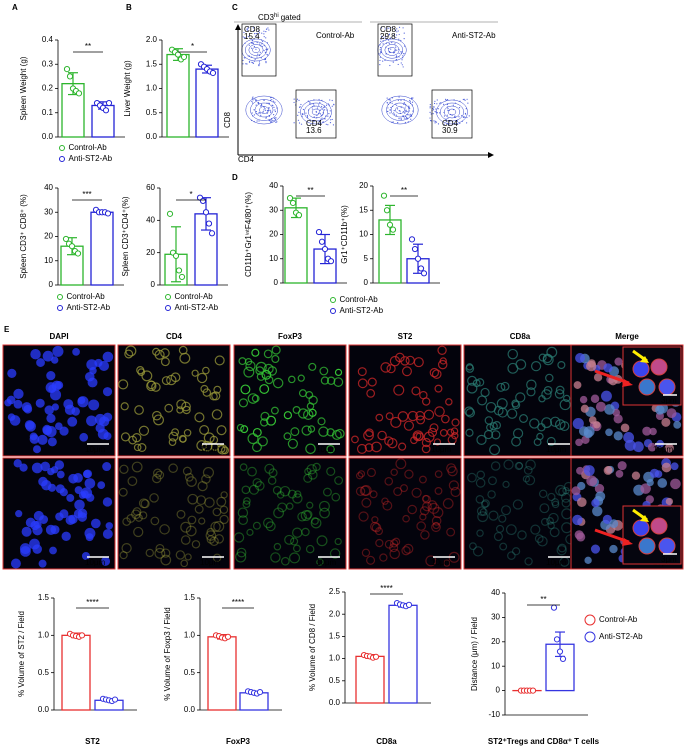  What do you see at coordinates (48, 39) in the screenshot?
I see `y-tick-label: 0.4` at bounding box center [48, 39].